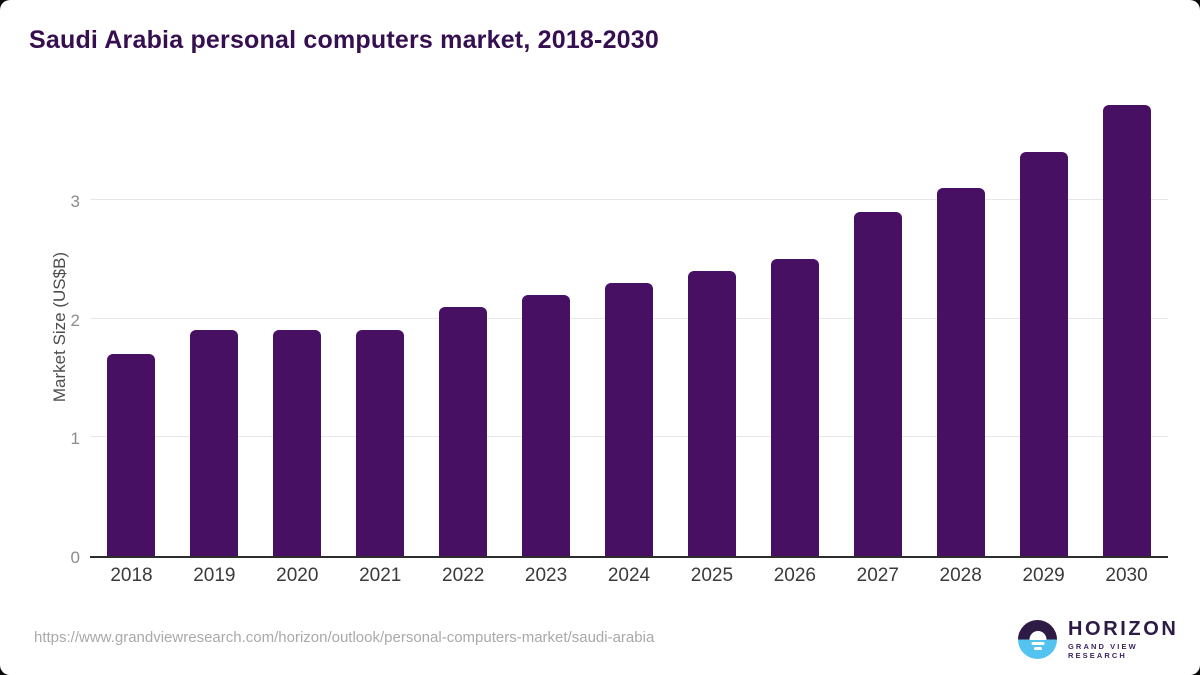  Describe the element at coordinates (629, 419) in the screenshot. I see `bar-2024` at that location.